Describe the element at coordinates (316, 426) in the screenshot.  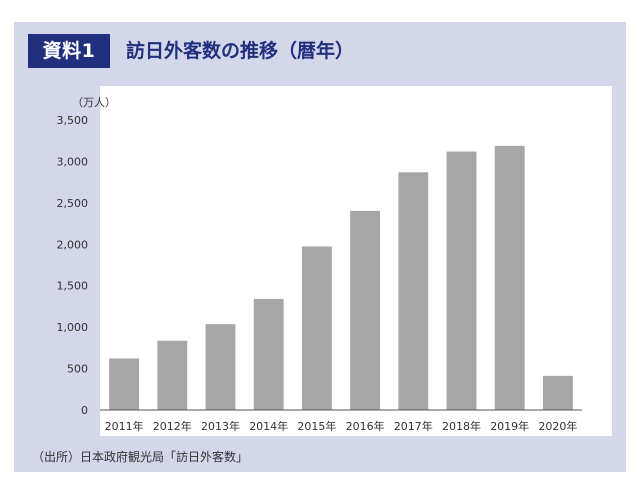
I see `x-tick-label: 2015年` at that location.